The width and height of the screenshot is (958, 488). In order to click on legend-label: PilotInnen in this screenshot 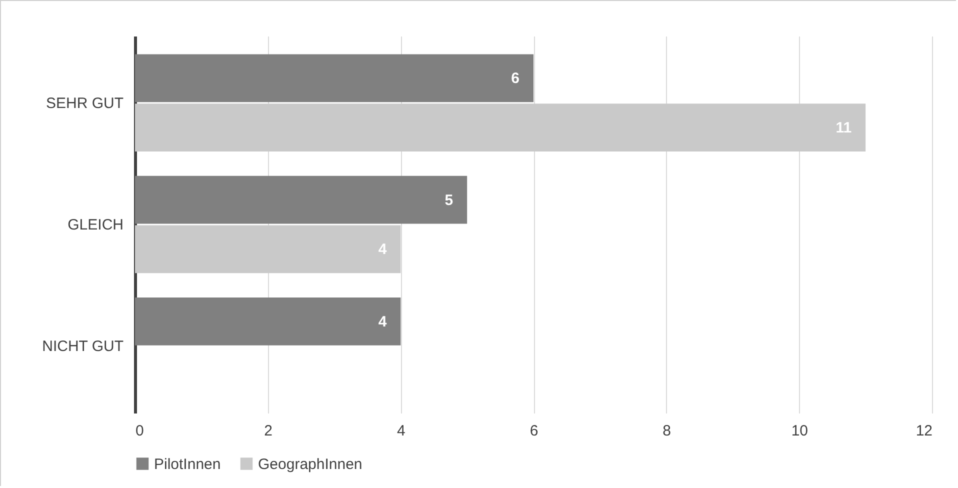, I will do `click(187, 464)`.